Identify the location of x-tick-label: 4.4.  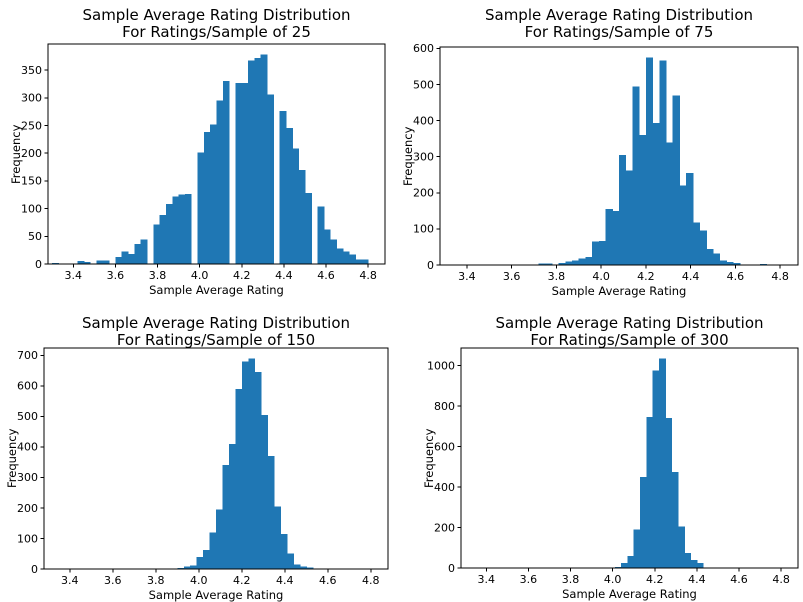
(285, 580).